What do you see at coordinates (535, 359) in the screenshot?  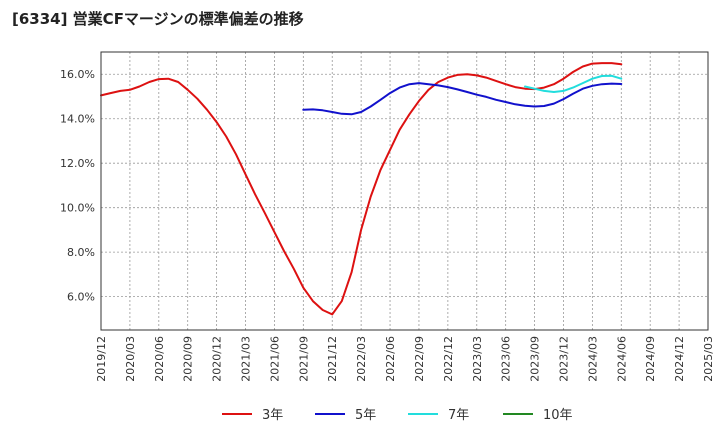 I see `x-tick-label: 2023/09` at bounding box center [535, 359].